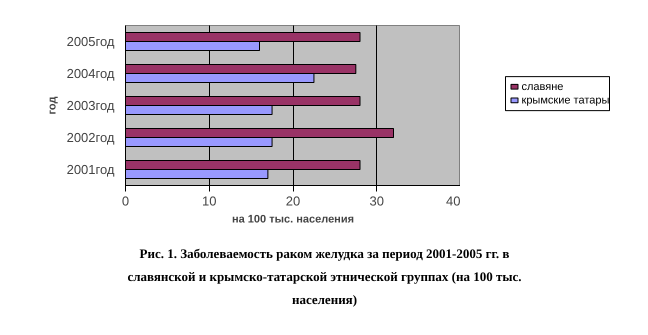 The image size is (648, 335). I want to click on y-tick-label: 2005год, so click(90, 41).